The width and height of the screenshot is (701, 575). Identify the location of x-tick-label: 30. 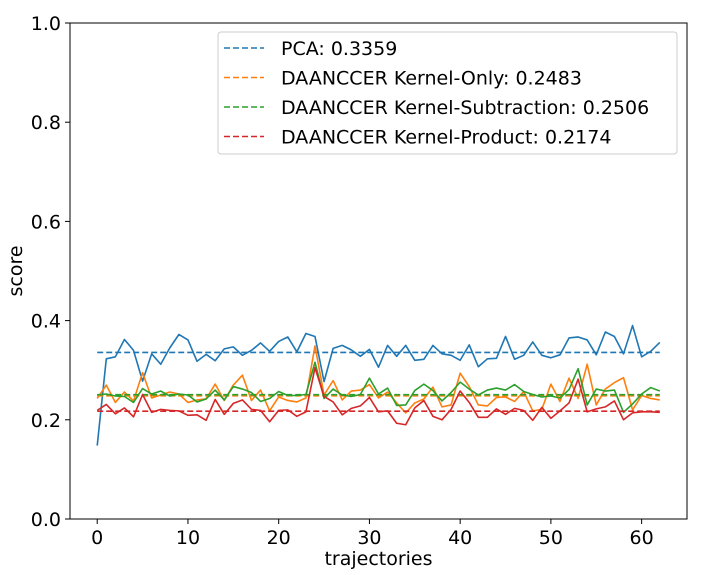
(369, 538).